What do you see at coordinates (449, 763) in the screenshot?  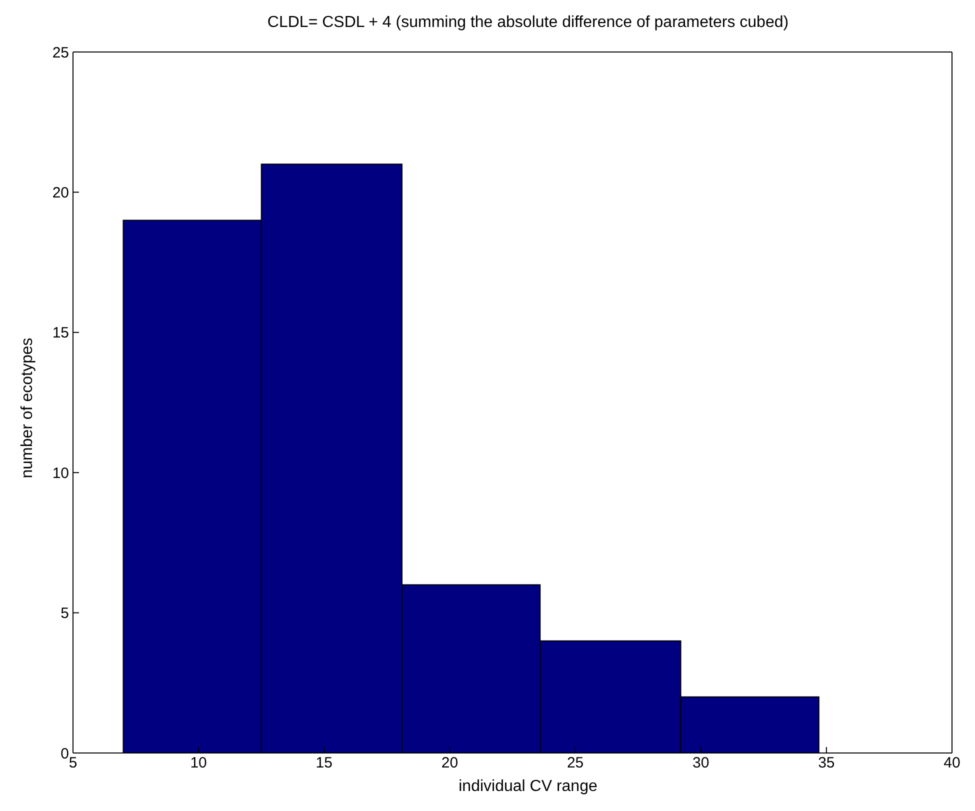 I see `x-tick-label: 20` at bounding box center [449, 763].